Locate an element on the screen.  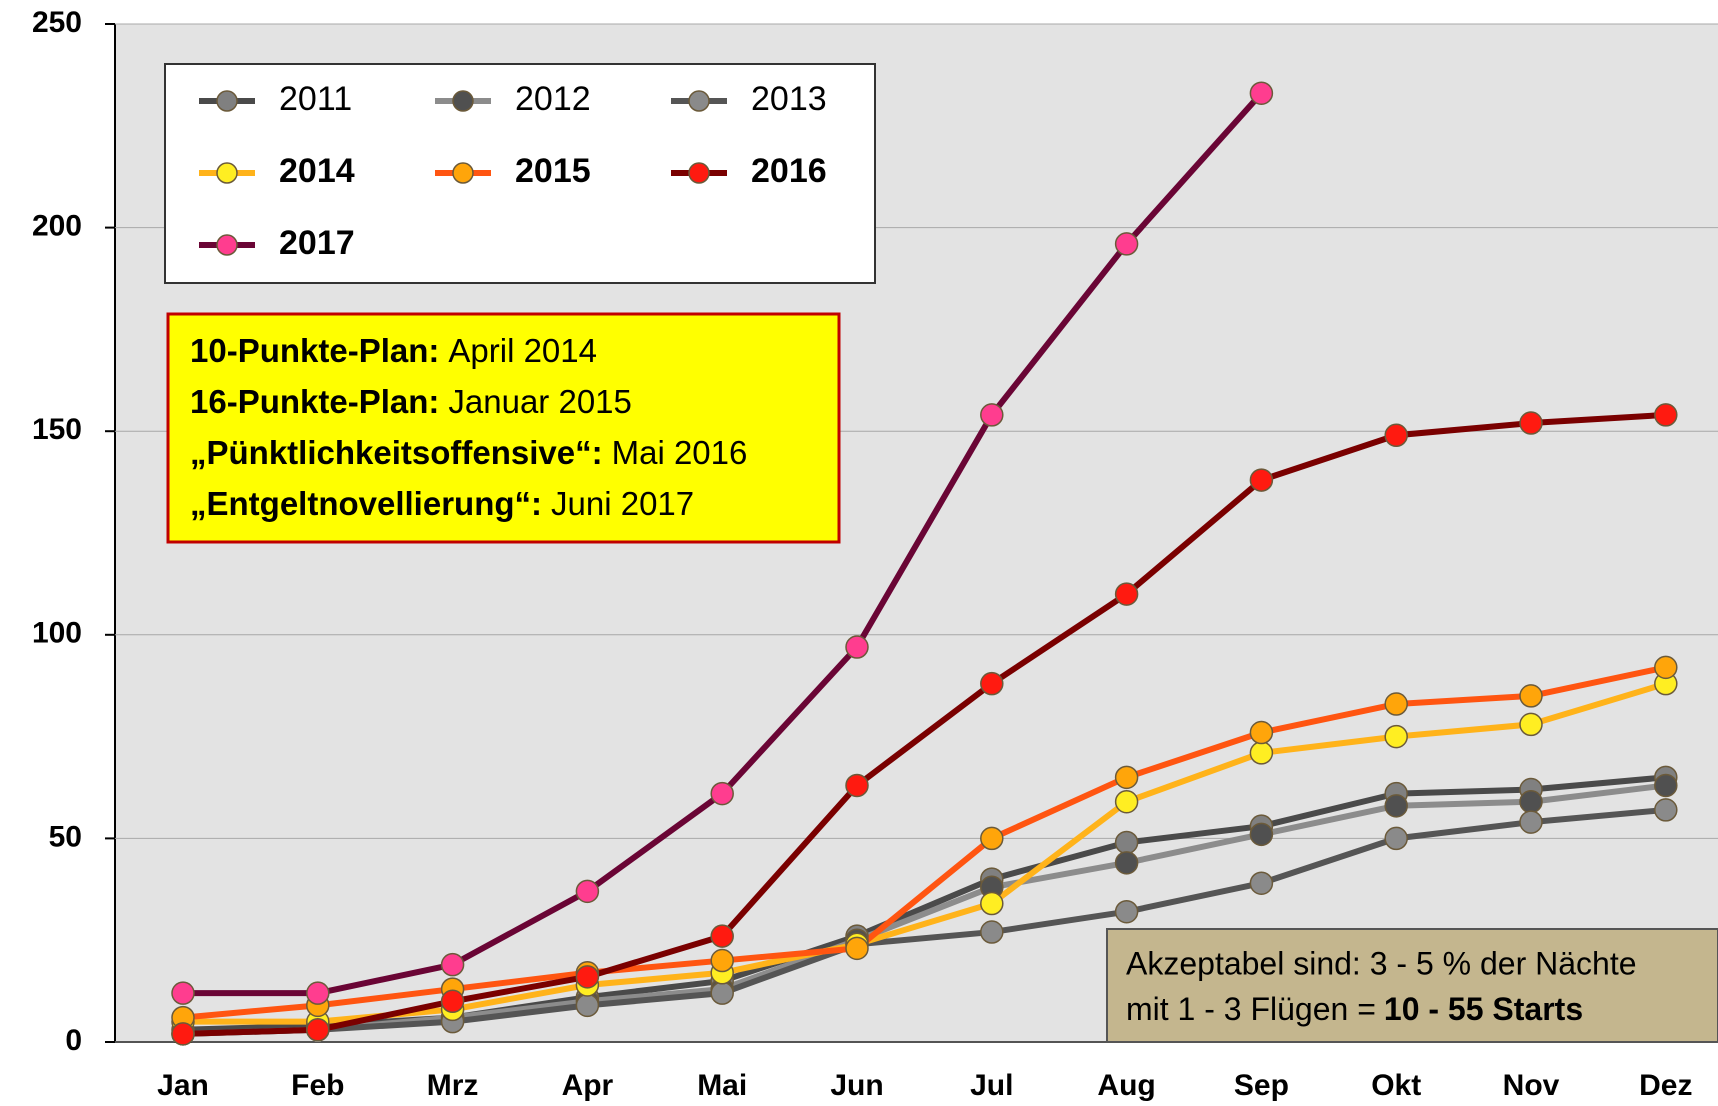
note-text: mit 1 - 3 Flügen = is located at coordinates (1251, 1009).